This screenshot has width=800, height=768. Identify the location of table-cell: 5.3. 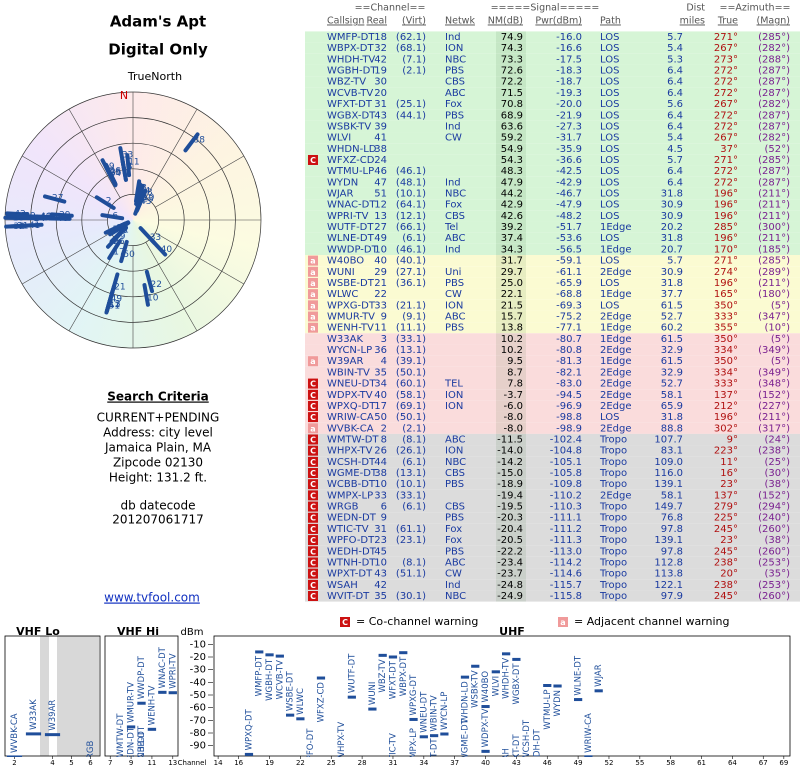
(675, 59).